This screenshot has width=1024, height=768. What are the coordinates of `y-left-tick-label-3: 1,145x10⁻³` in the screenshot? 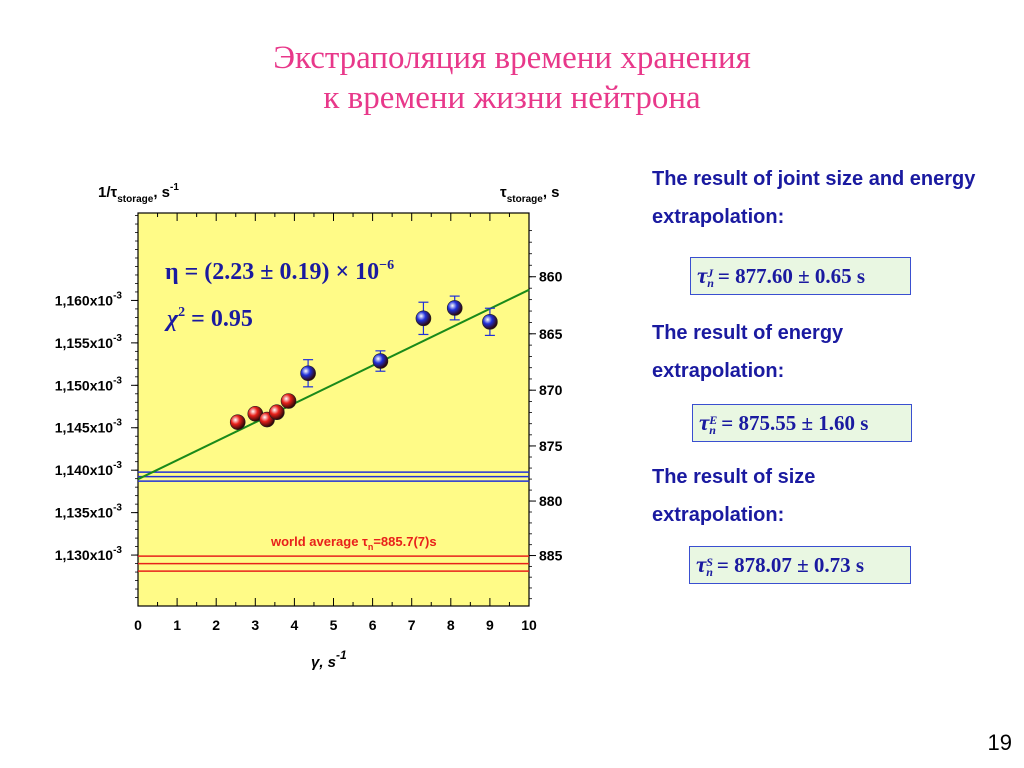 It's located at (89, 427).